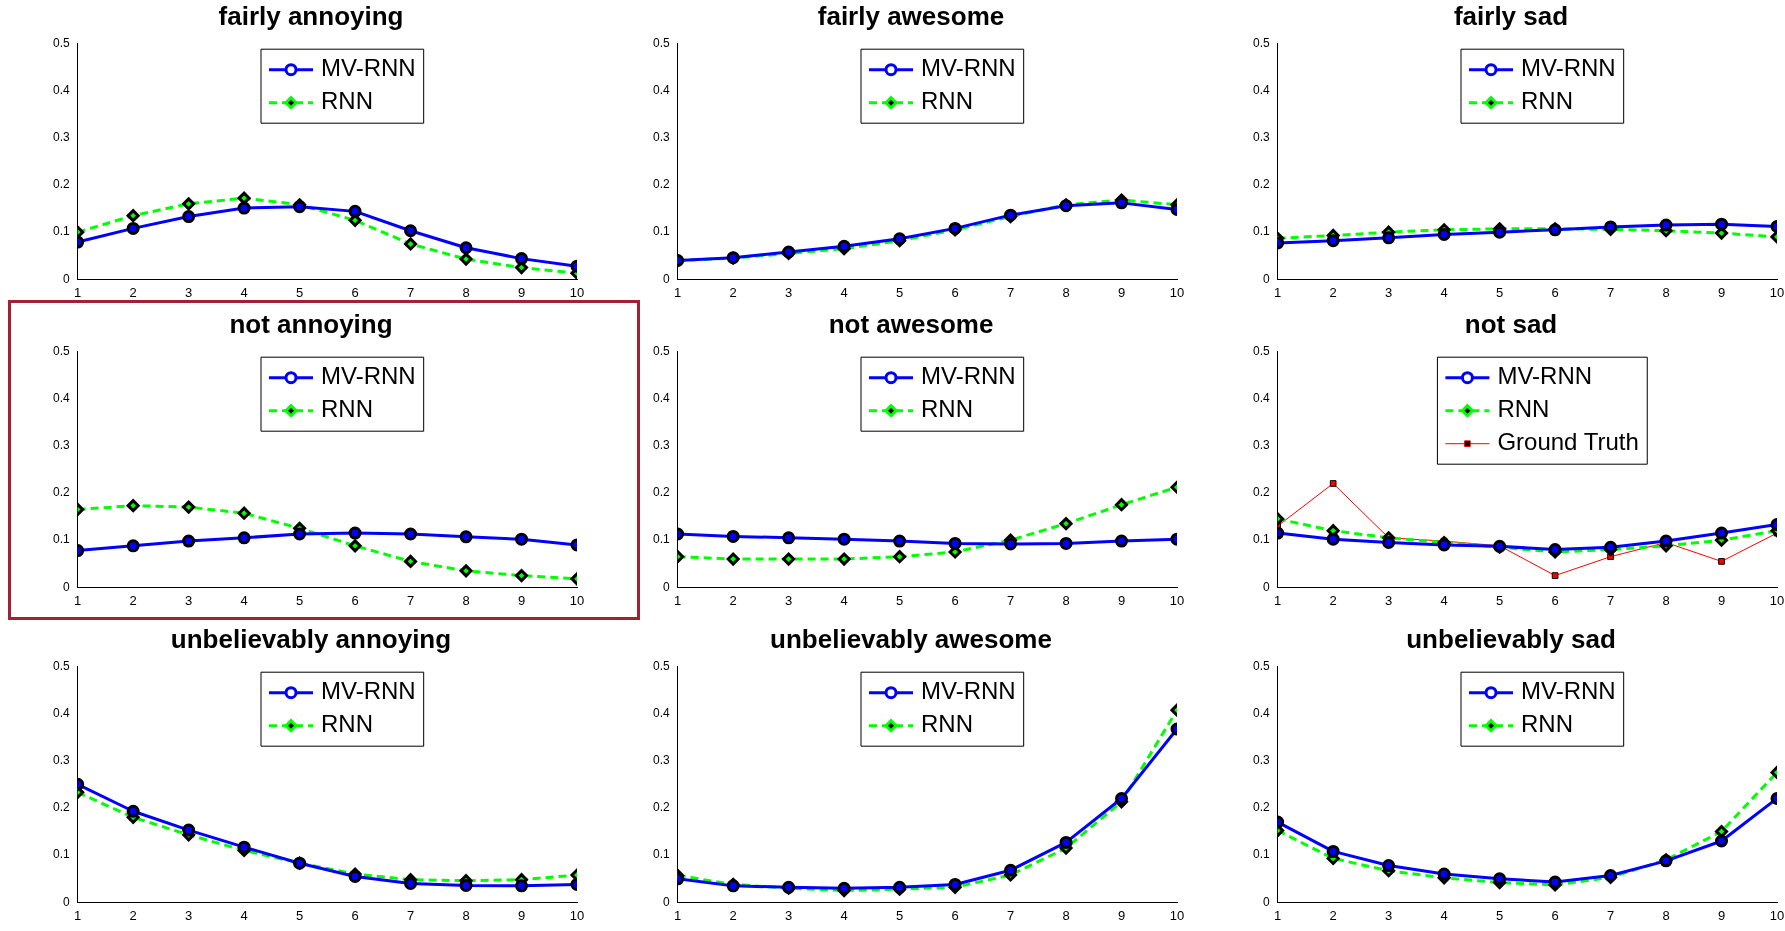  What do you see at coordinates (911, 638) in the screenshot?
I see `chart-title: unbelievably awesome` at bounding box center [911, 638].